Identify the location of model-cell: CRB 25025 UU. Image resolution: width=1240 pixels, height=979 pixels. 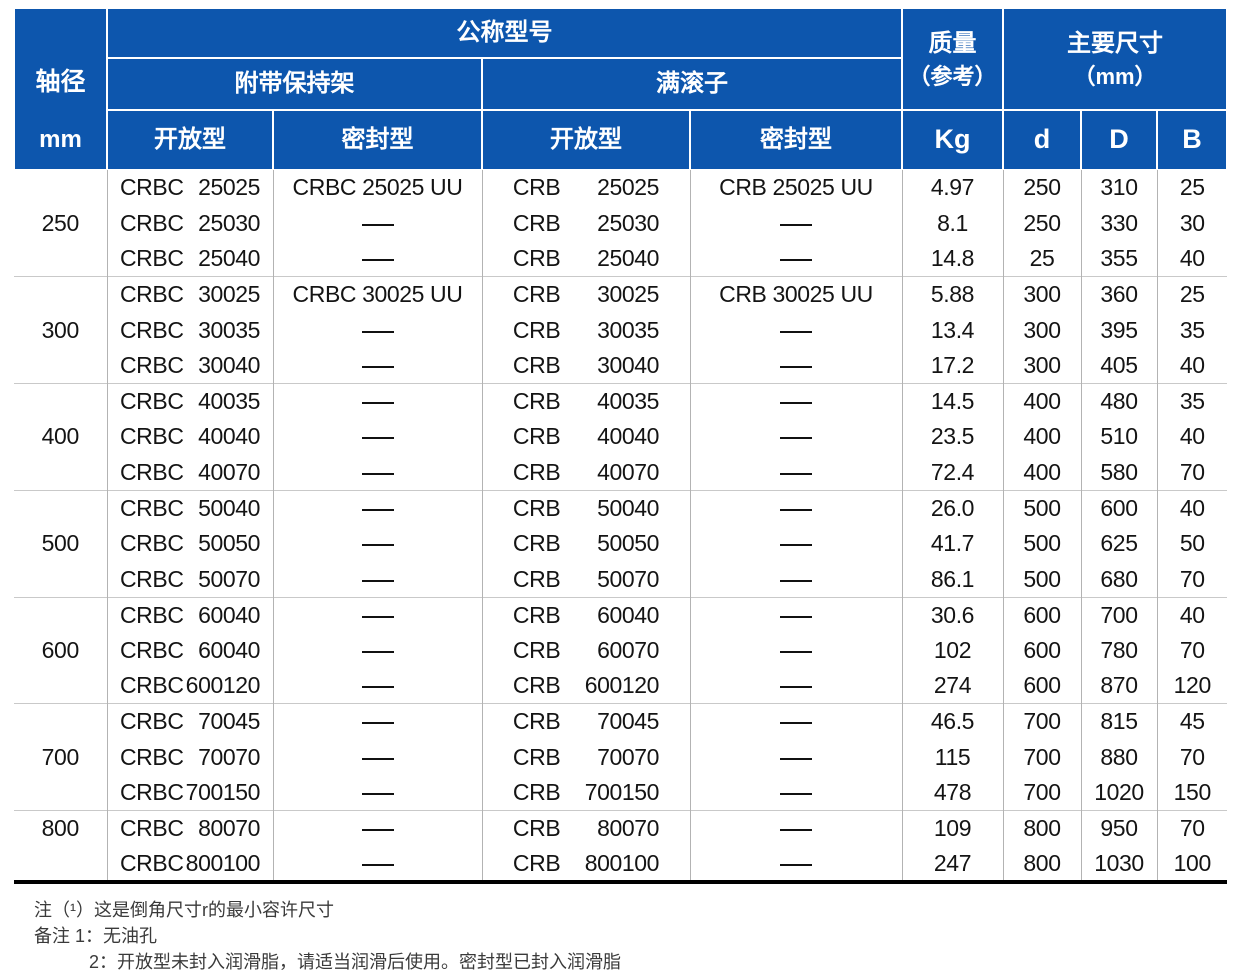
(795, 188).